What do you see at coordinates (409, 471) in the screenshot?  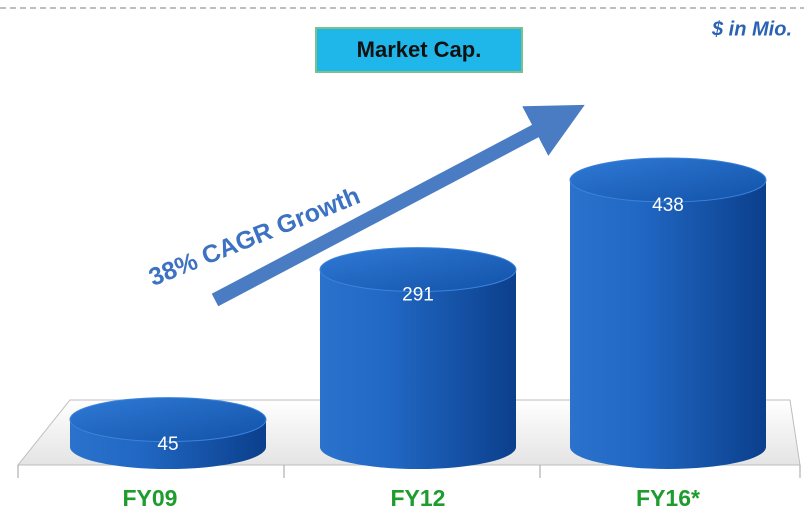 I see `floor-ticks` at bounding box center [409, 471].